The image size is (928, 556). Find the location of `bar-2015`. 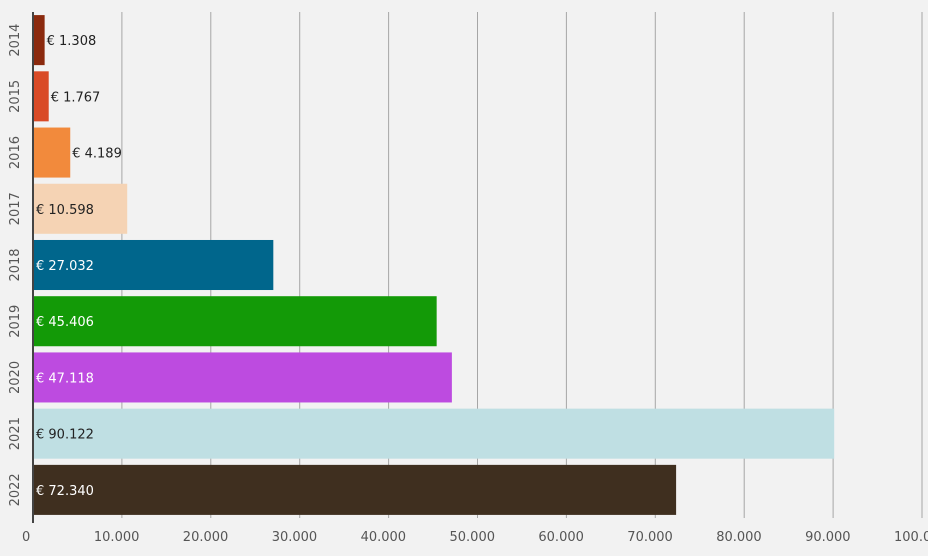

bar-2015 is located at coordinates (41, 96).